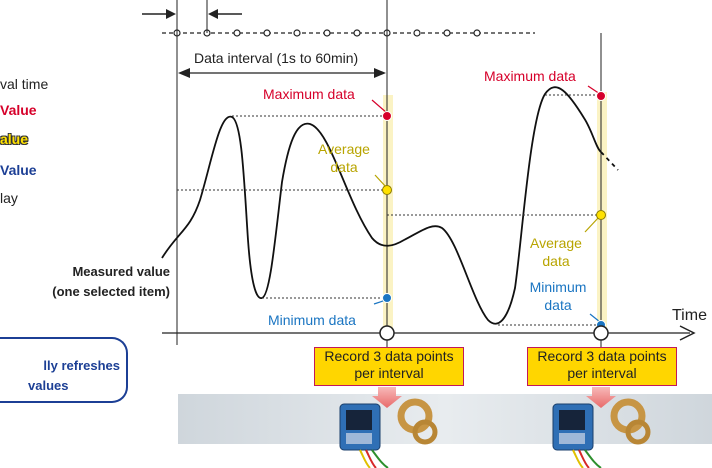 The image size is (712, 468). What do you see at coordinates (601, 96) in the screenshot?
I see `right-max-marker` at bounding box center [601, 96].